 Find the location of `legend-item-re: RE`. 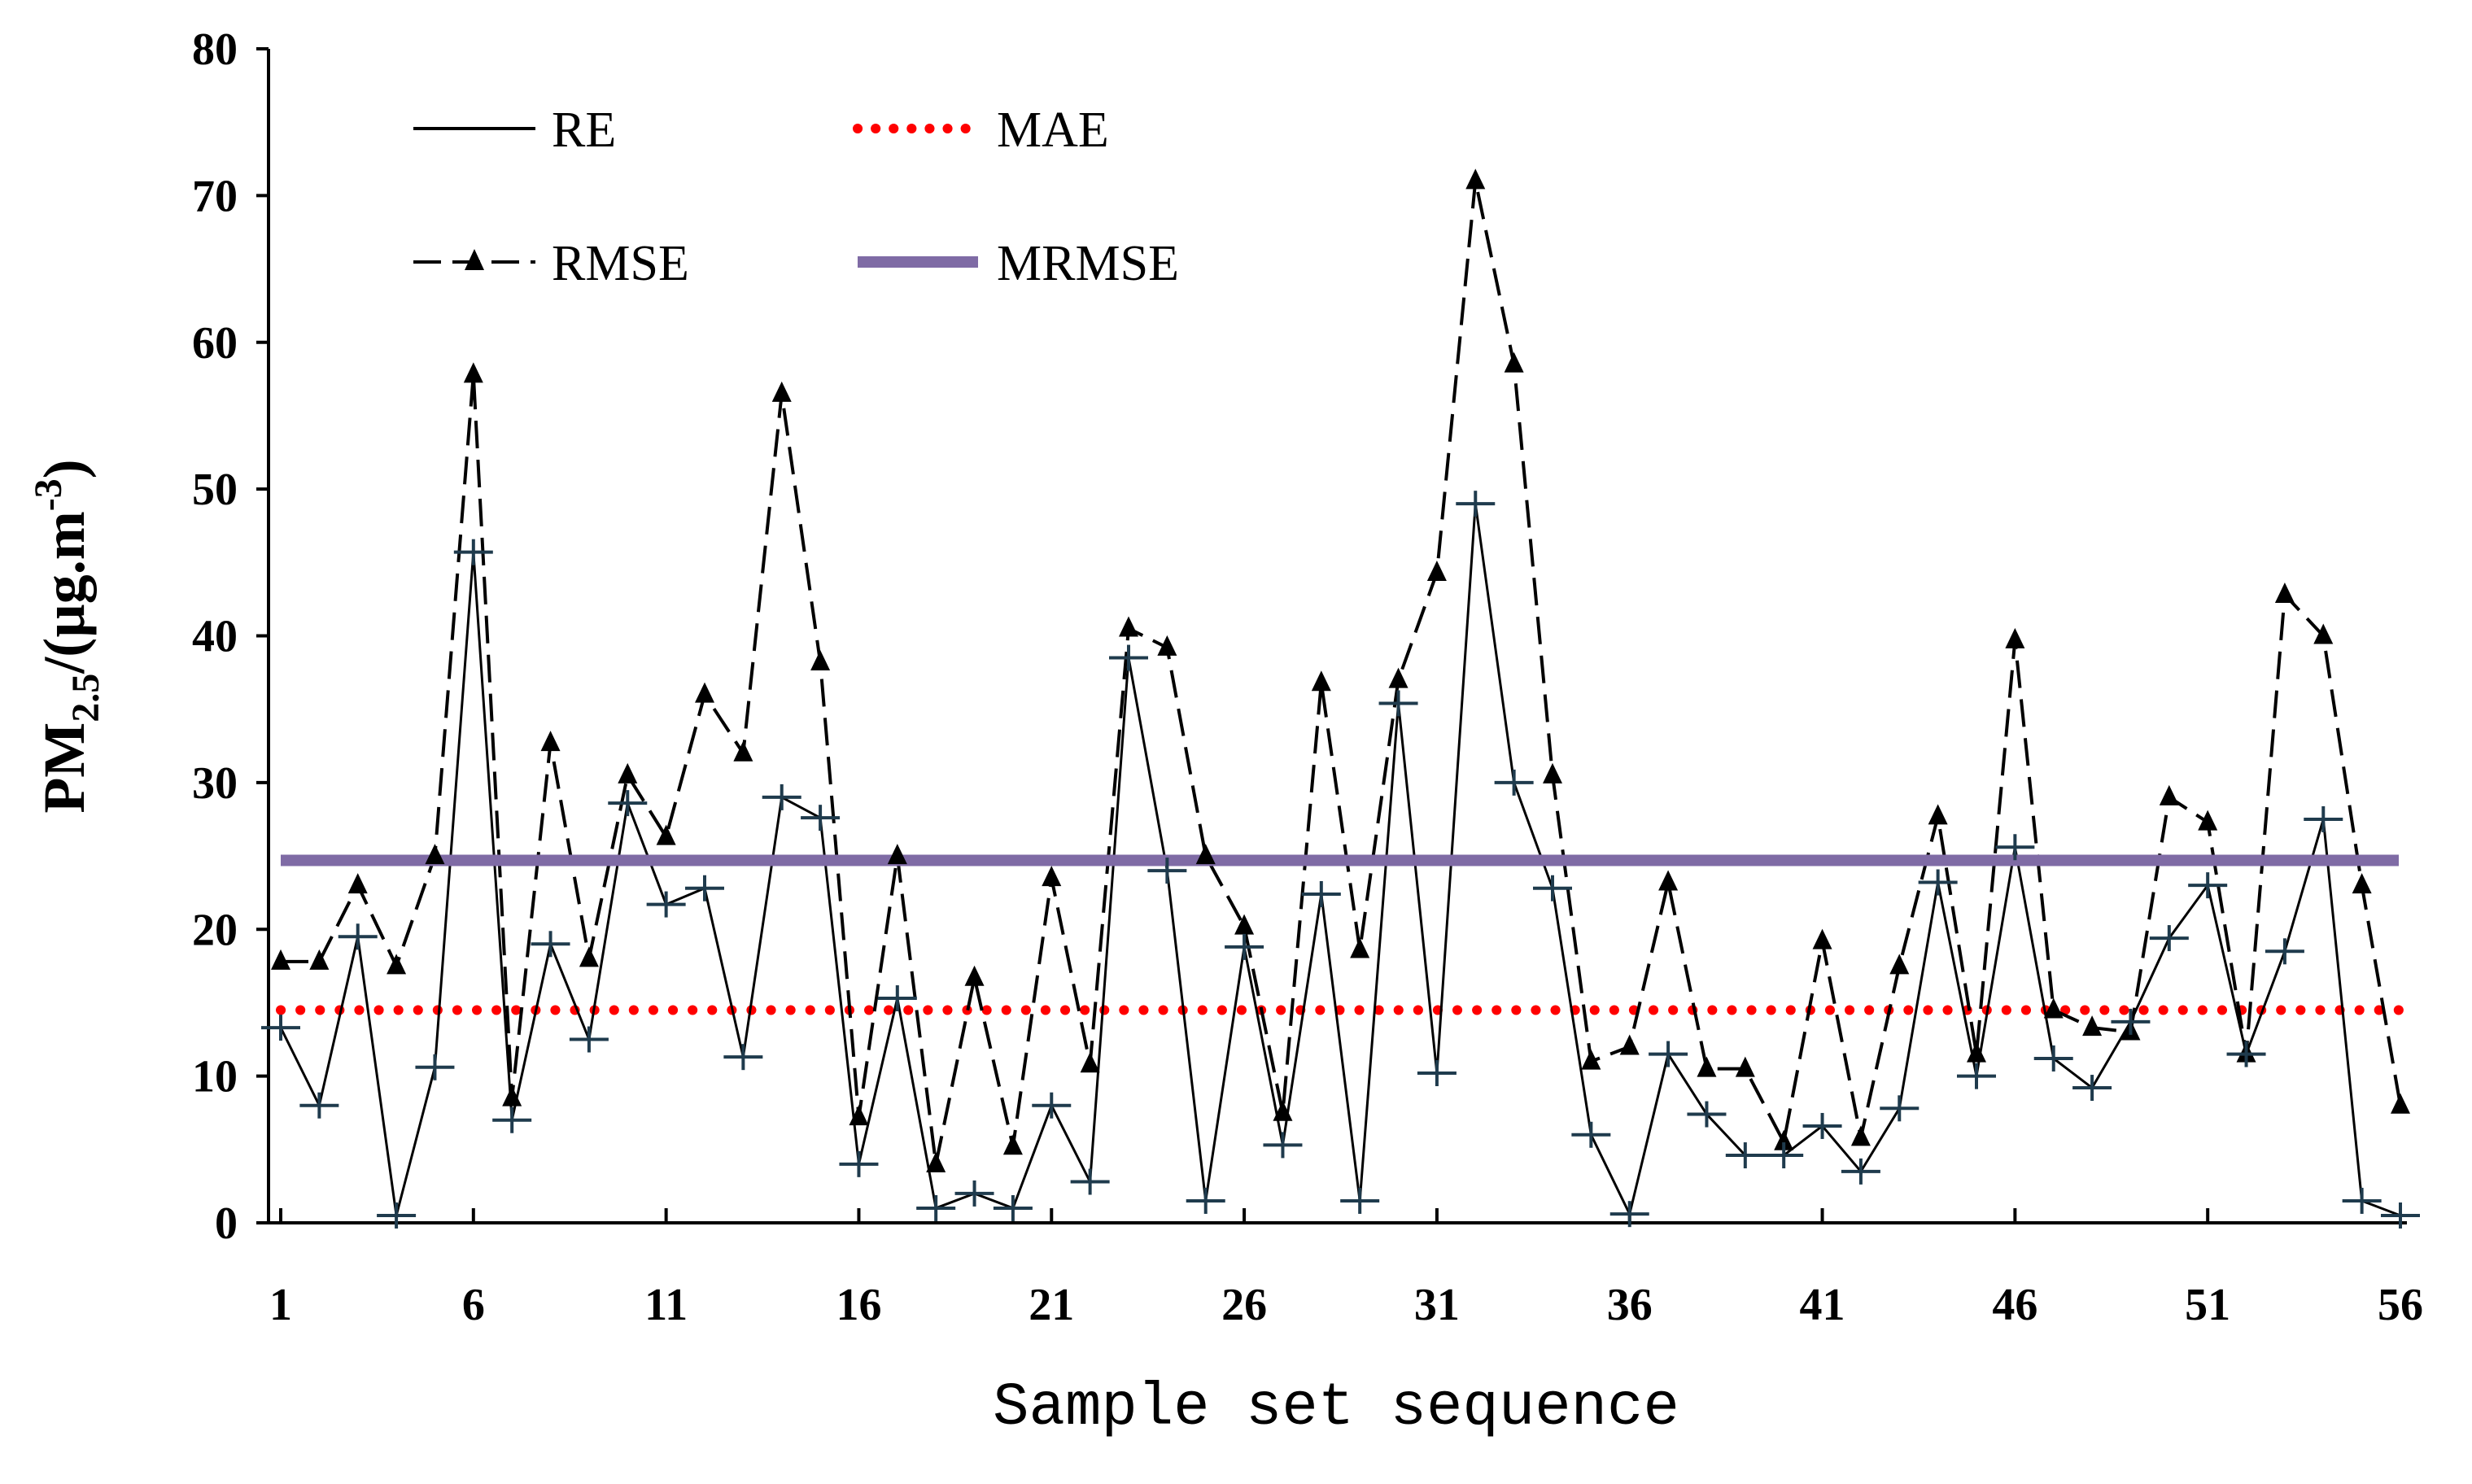

legend-item-re: RE is located at coordinates (514, 130).